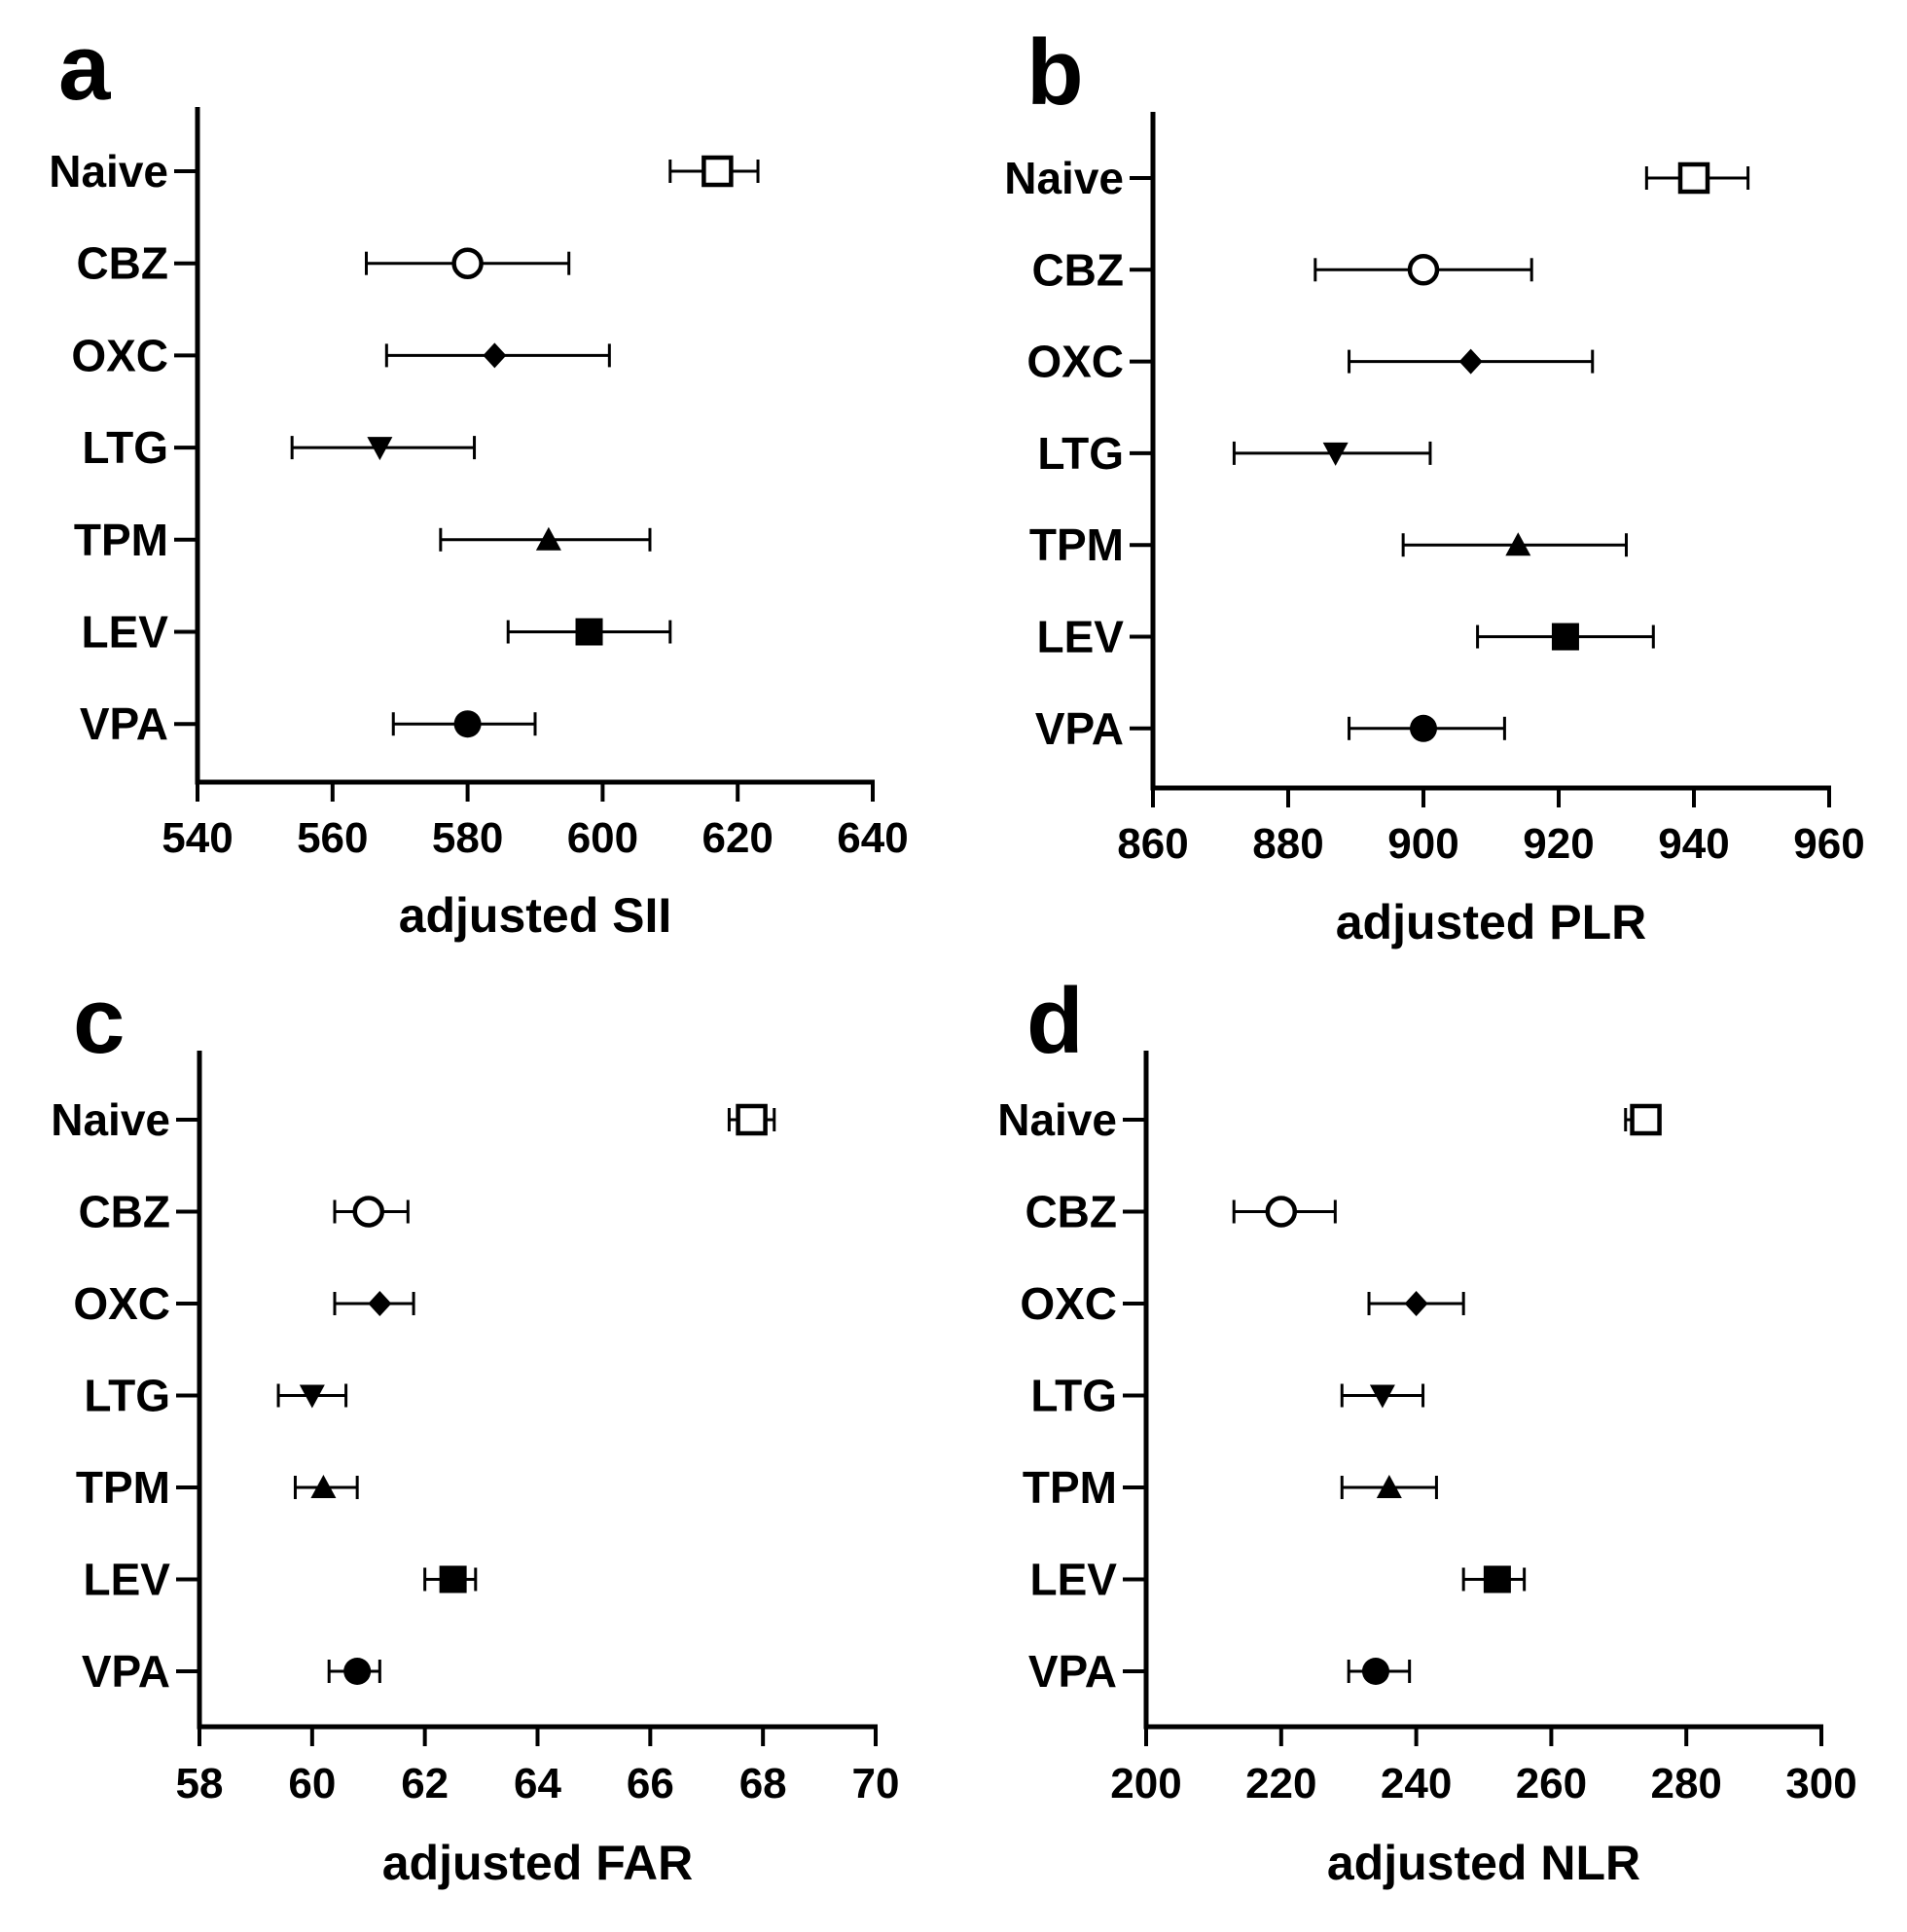  Describe the element at coordinates (602, 838) in the screenshot. I see `x-tick-label: 600` at that location.